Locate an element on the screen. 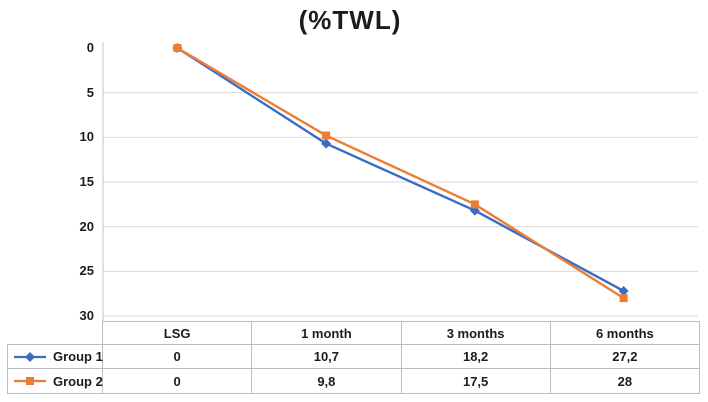 This screenshot has height=402, width=708. group-2-line-marker-icon is located at coordinates (30, 381).